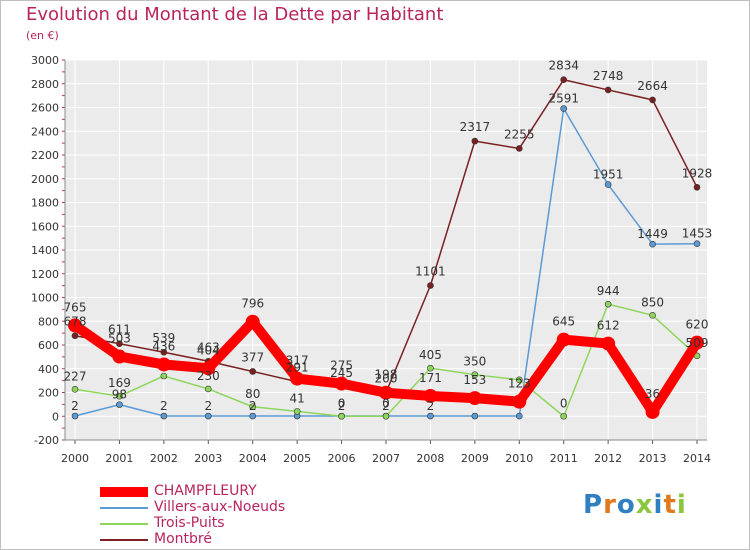 Image resolution: width=750 pixels, height=550 pixels. Describe the element at coordinates (475, 458) in the screenshot. I see `x-tick-label: 2009` at that location.